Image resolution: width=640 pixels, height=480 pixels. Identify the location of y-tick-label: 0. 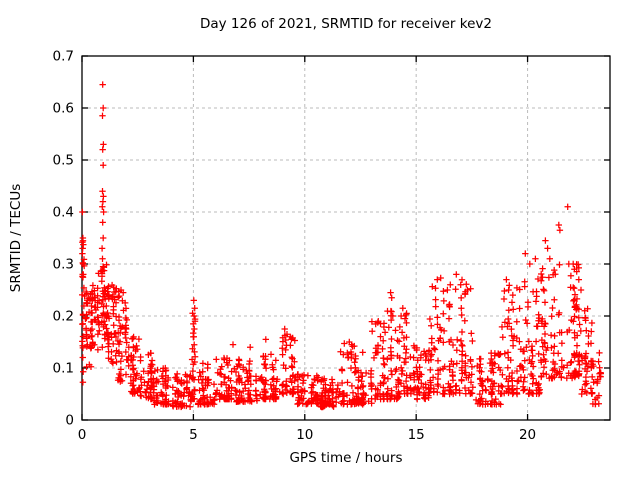
(69, 421).